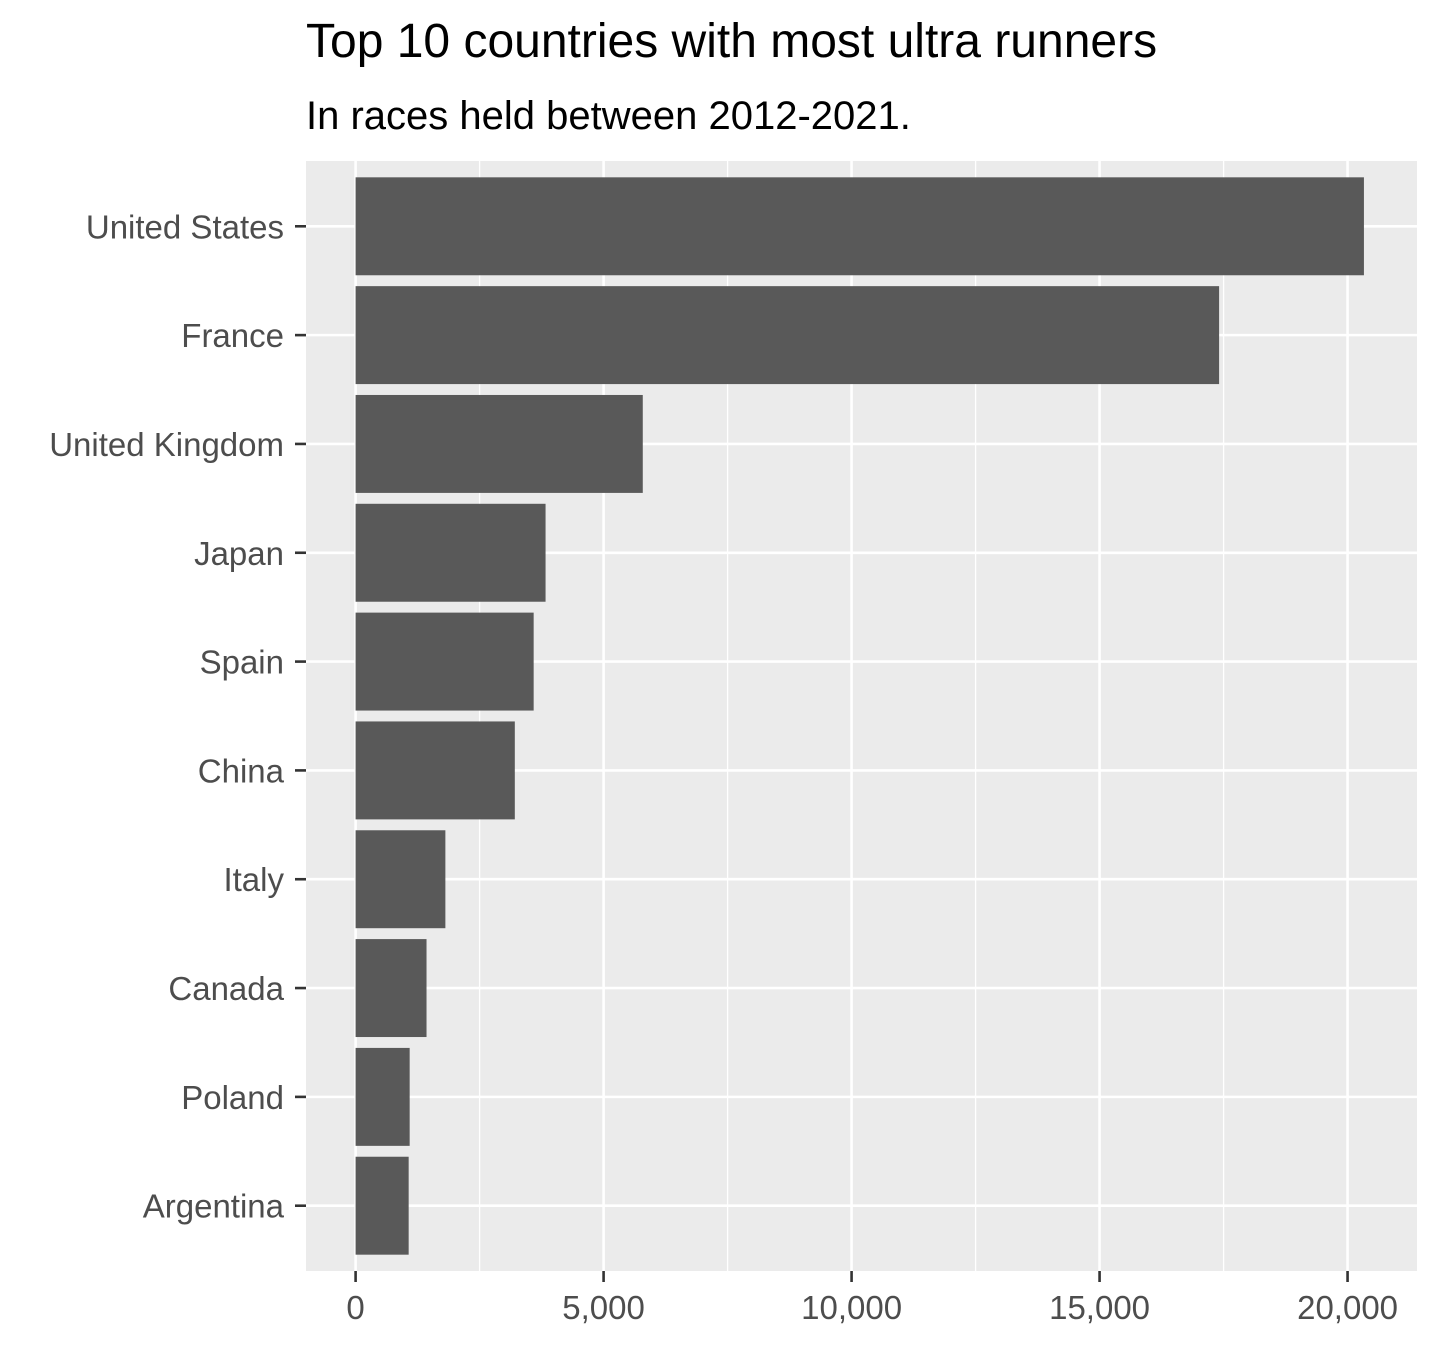 The height and width of the screenshot is (1350, 1440). I want to click on y-tick-label: Argentina, so click(214, 1206).